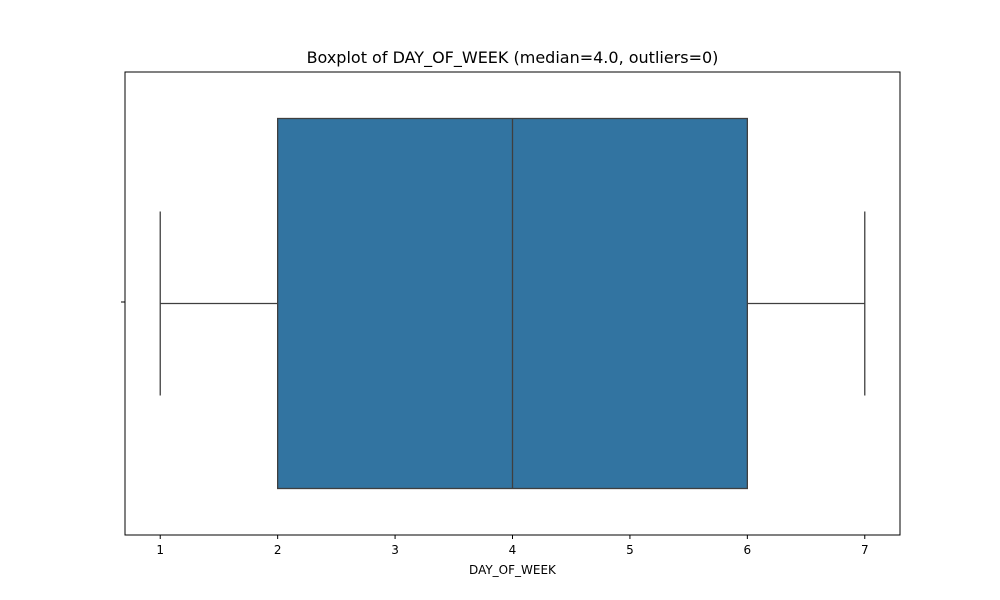  What do you see at coordinates (160, 550) in the screenshot?
I see `x-tick-label-1: 1` at bounding box center [160, 550].